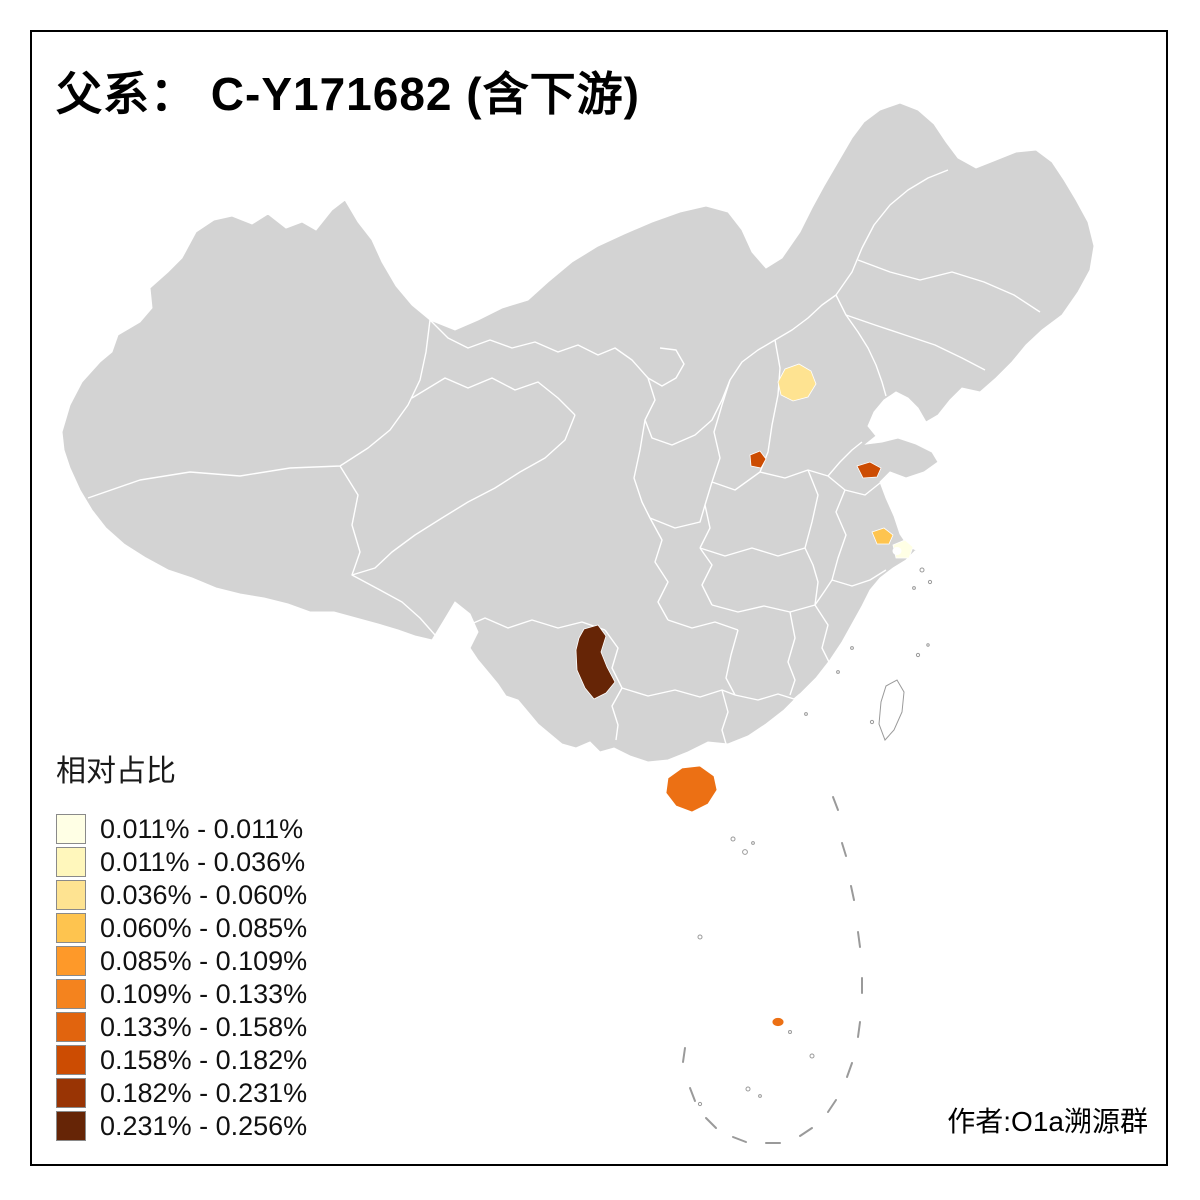 This screenshot has width=1200, height=1200. I want to click on legend-item: 0.133% - 0.158%, so click(181, 1027).